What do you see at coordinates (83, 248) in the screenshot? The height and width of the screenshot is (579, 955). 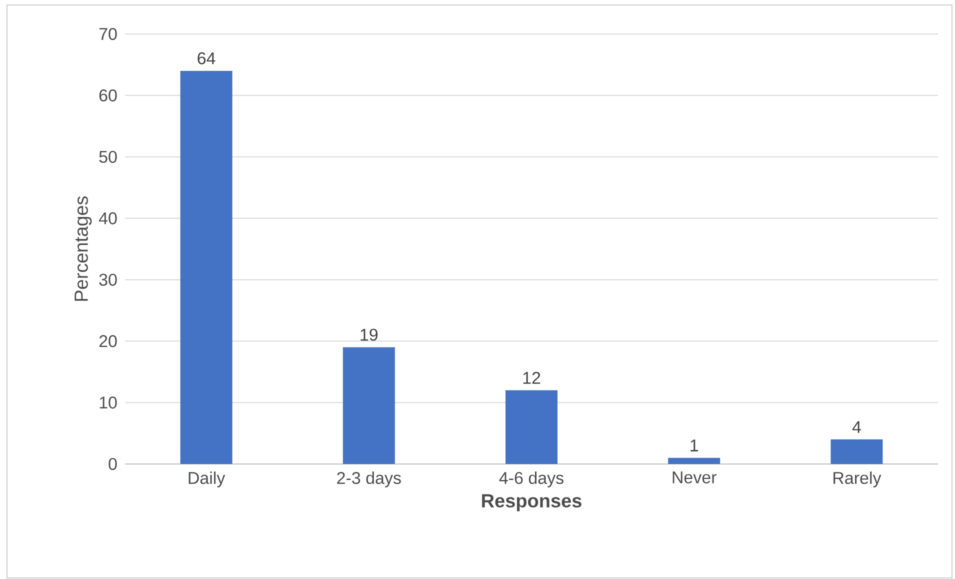 I see `y-axis-title: Percentages` at bounding box center [83, 248].